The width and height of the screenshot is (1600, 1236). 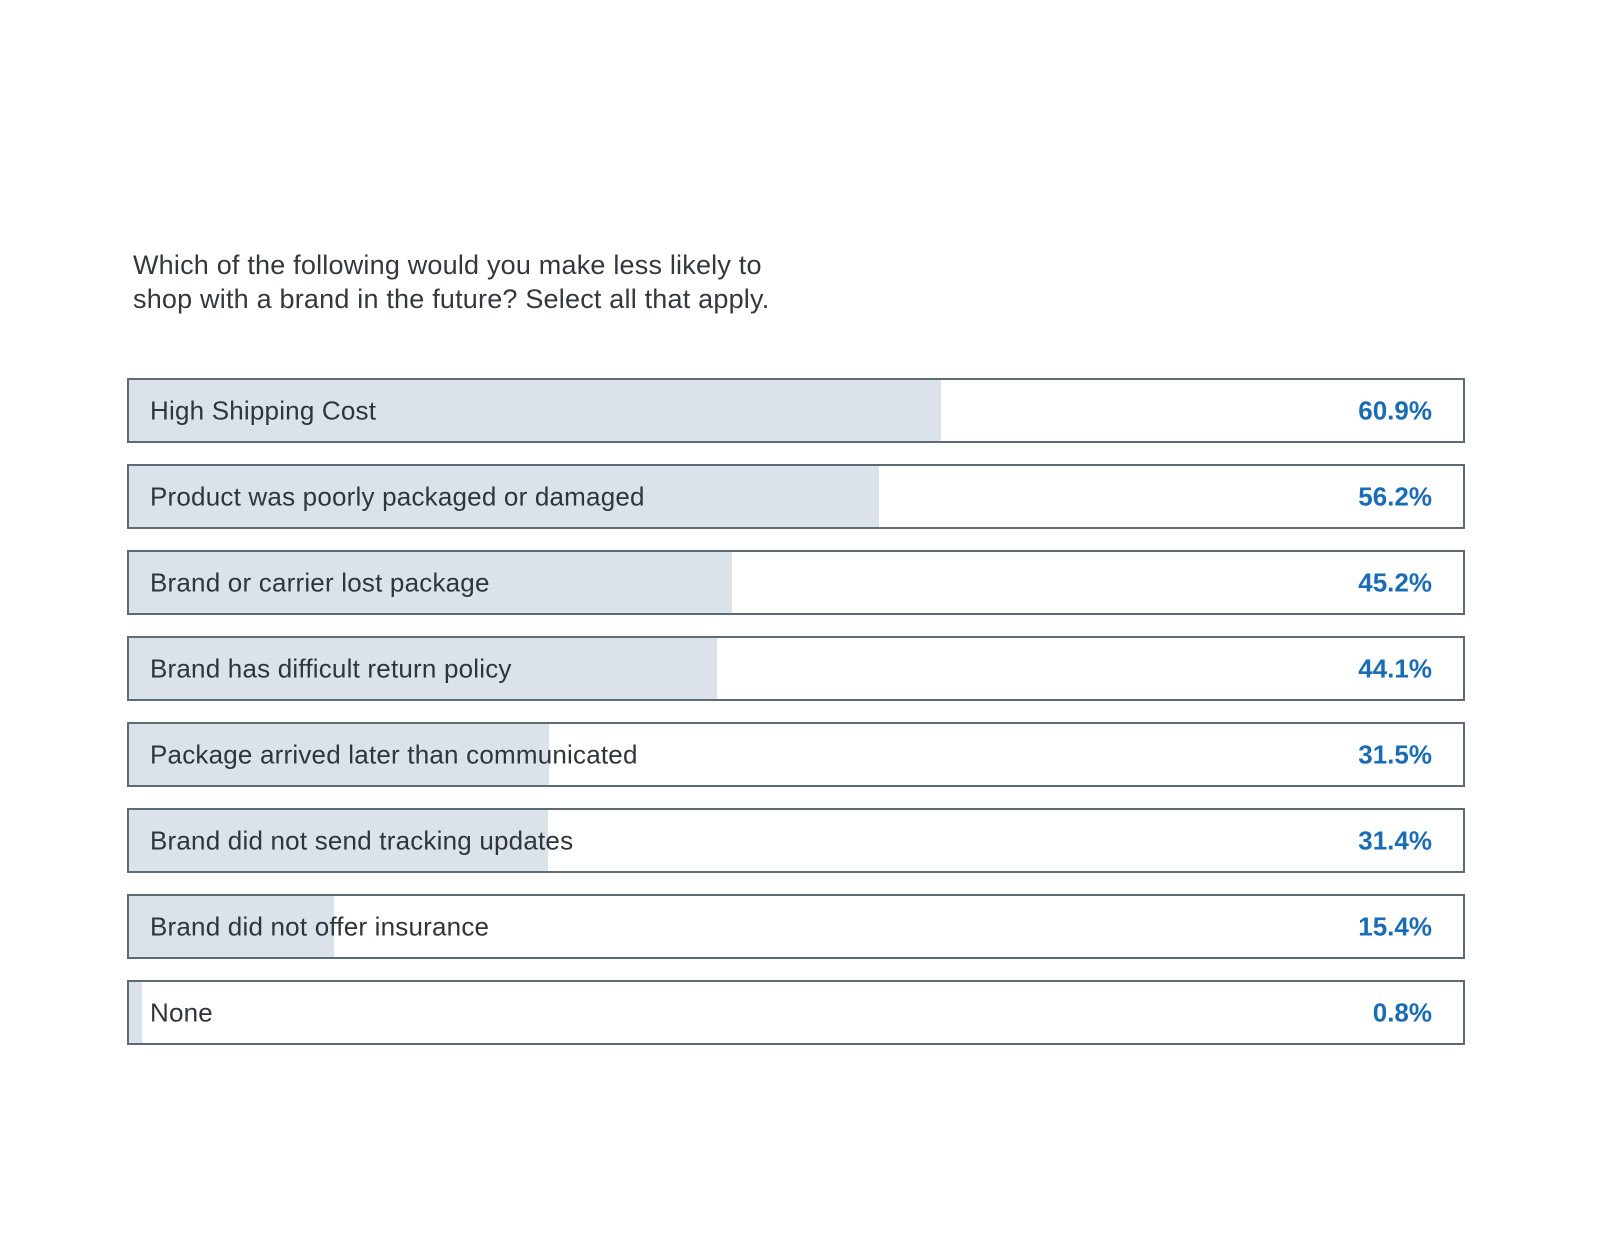 What do you see at coordinates (1395, 582) in the screenshot?
I see `bar-value-label: 45.2%` at bounding box center [1395, 582].